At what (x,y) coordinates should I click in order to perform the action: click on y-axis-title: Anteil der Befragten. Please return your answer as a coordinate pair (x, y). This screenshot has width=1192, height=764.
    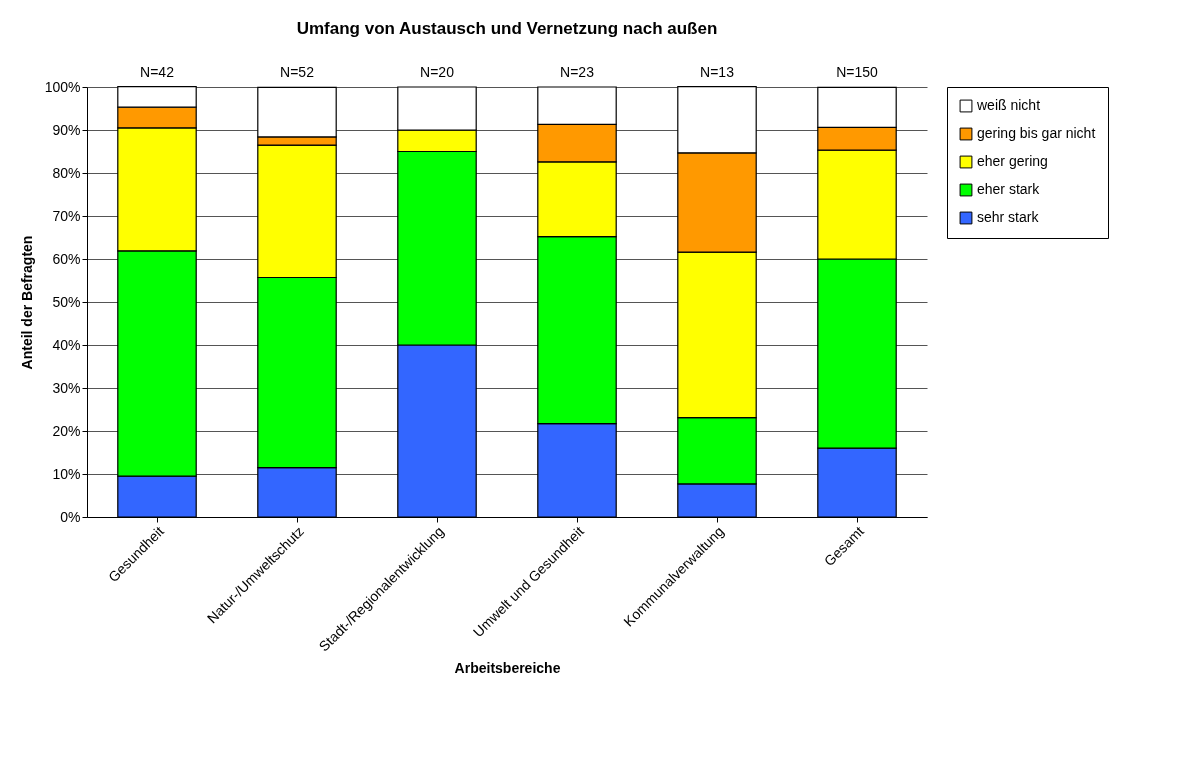
    Looking at the image, I should click on (26, 302).